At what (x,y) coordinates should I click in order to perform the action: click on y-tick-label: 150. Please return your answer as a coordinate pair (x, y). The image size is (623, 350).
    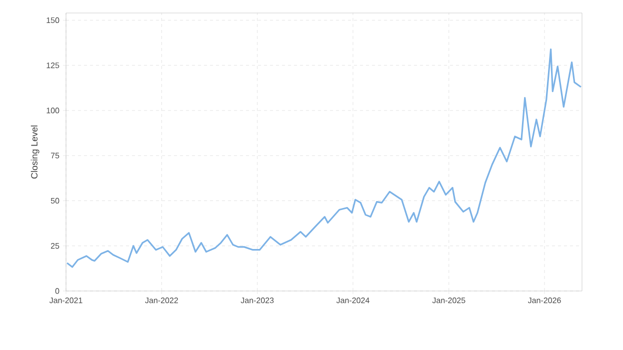
    Looking at the image, I should click on (53, 20).